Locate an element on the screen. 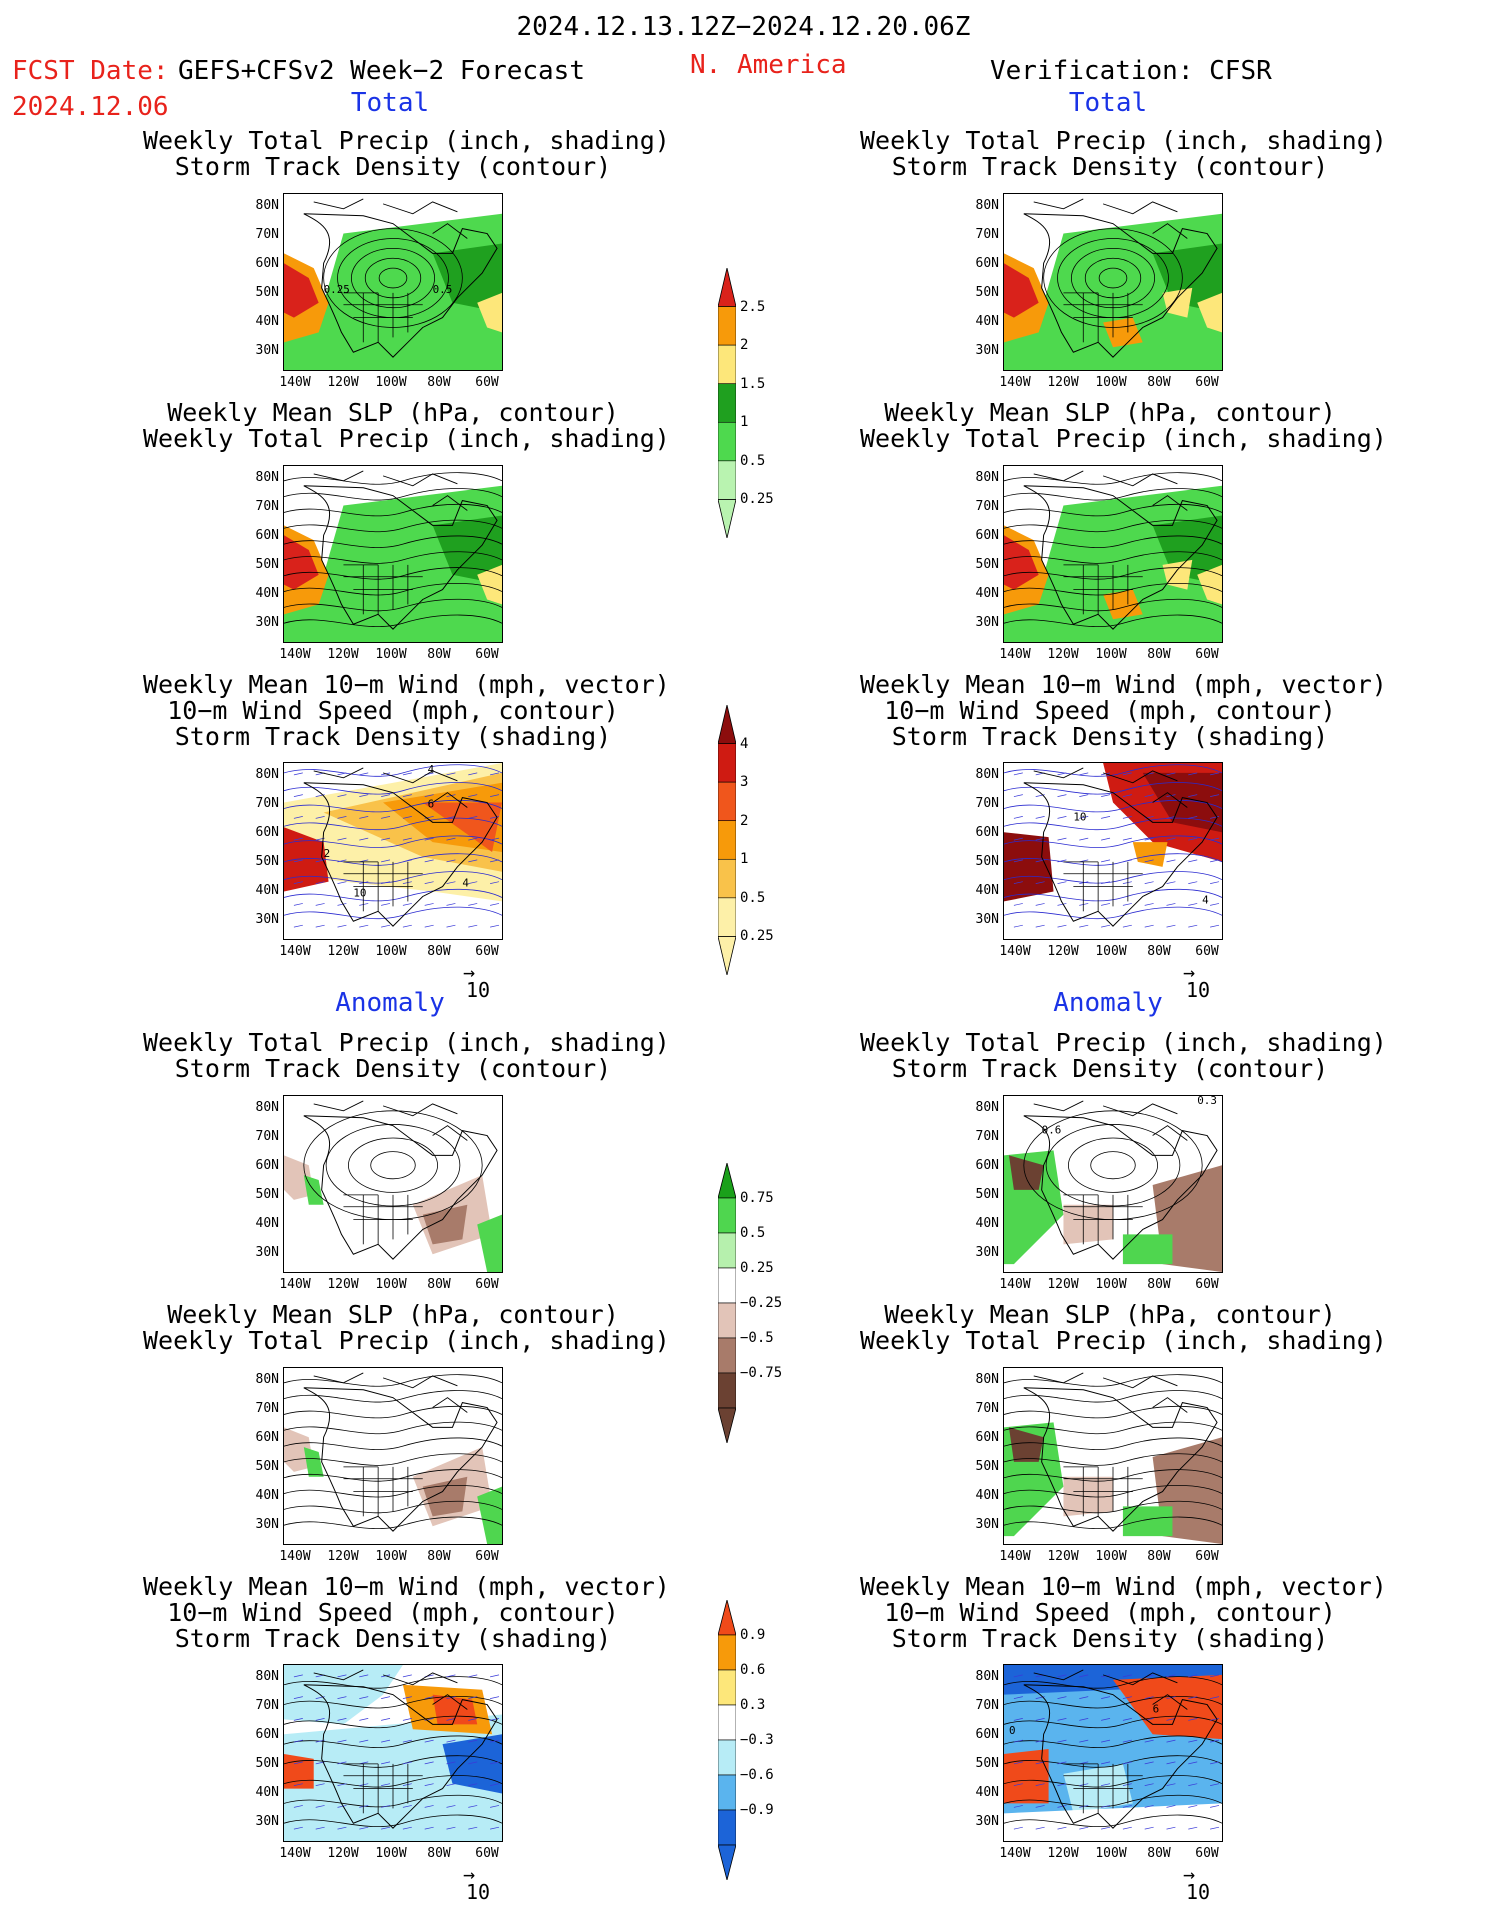 The image size is (1487, 1925). contour-label: 10 is located at coordinates (1079, 816).